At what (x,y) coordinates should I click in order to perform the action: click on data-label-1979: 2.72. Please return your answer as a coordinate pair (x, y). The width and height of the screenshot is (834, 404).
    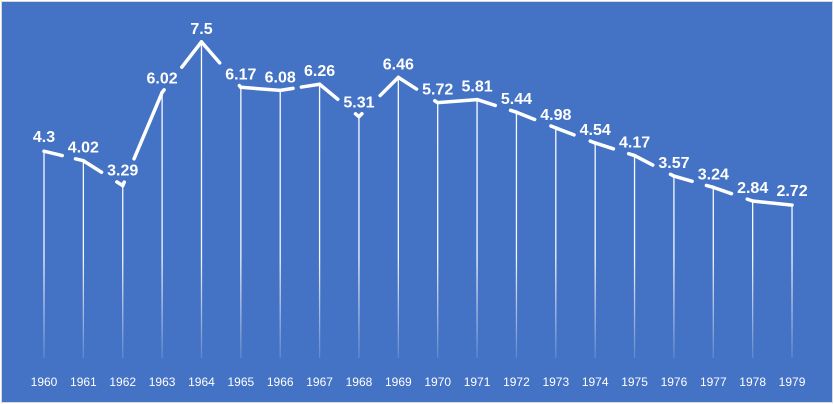
    Looking at the image, I should click on (791, 191).